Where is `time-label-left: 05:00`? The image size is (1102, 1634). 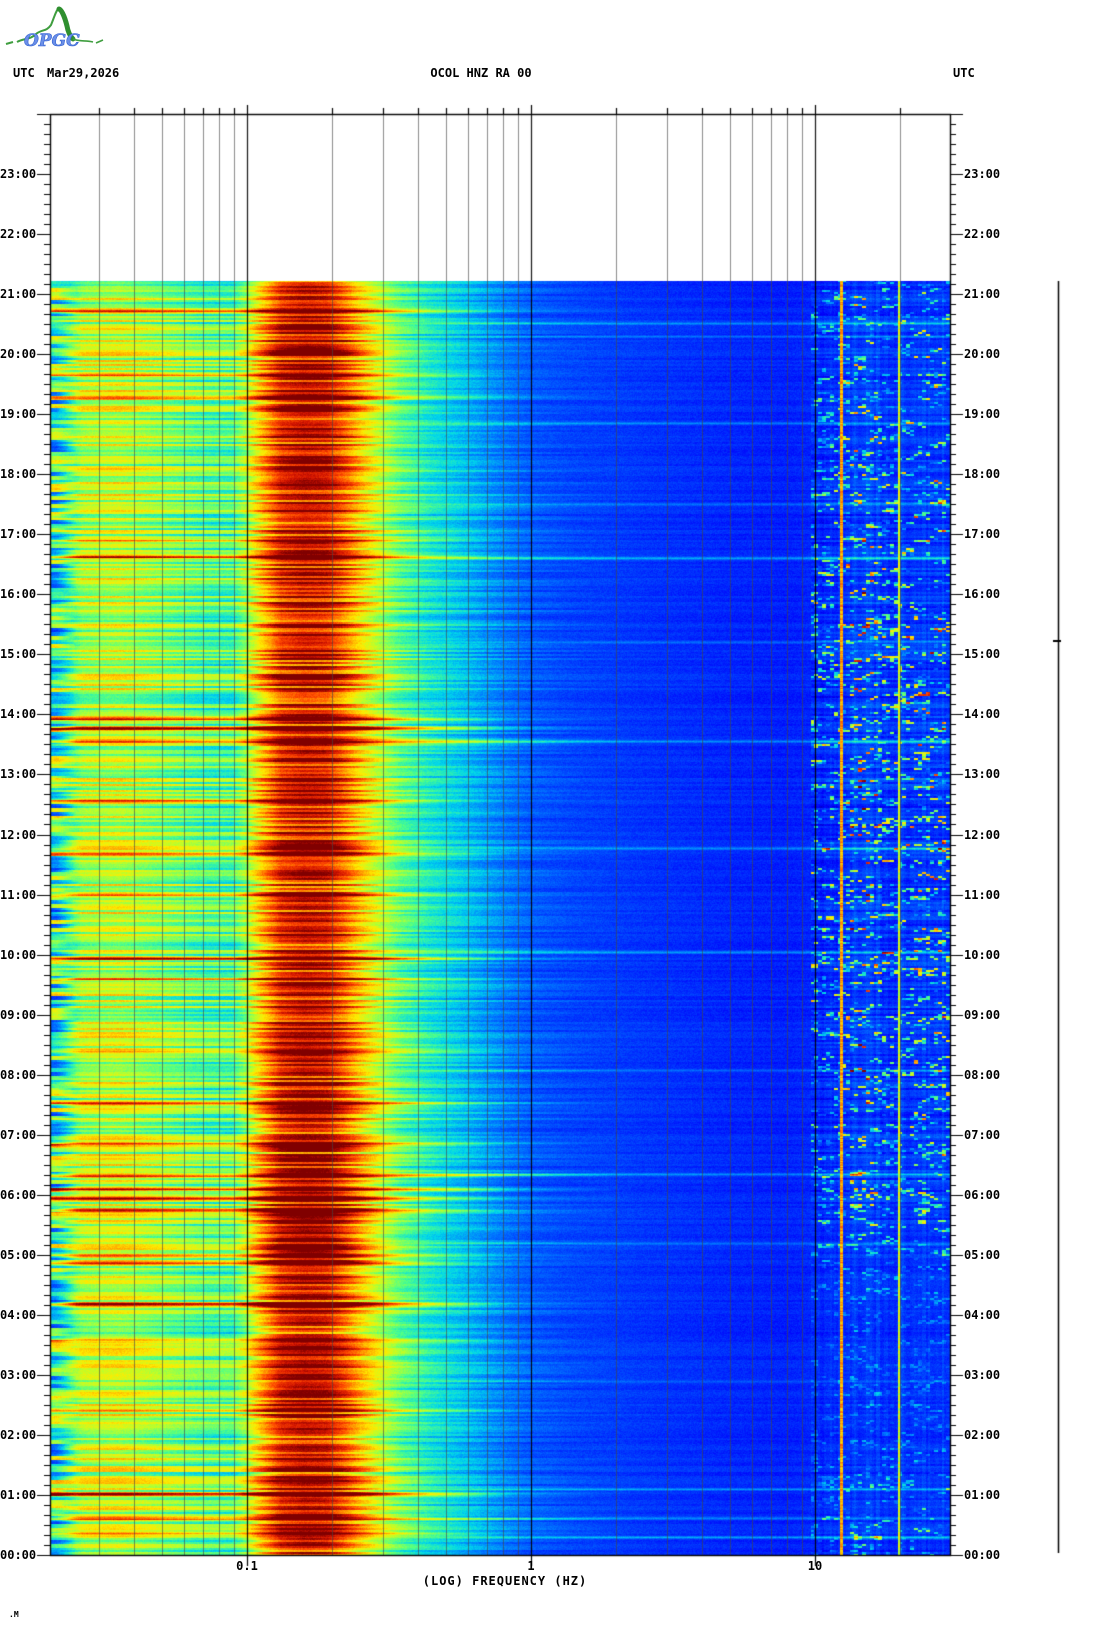
time-label-left: 05:00 is located at coordinates (18, 1255).